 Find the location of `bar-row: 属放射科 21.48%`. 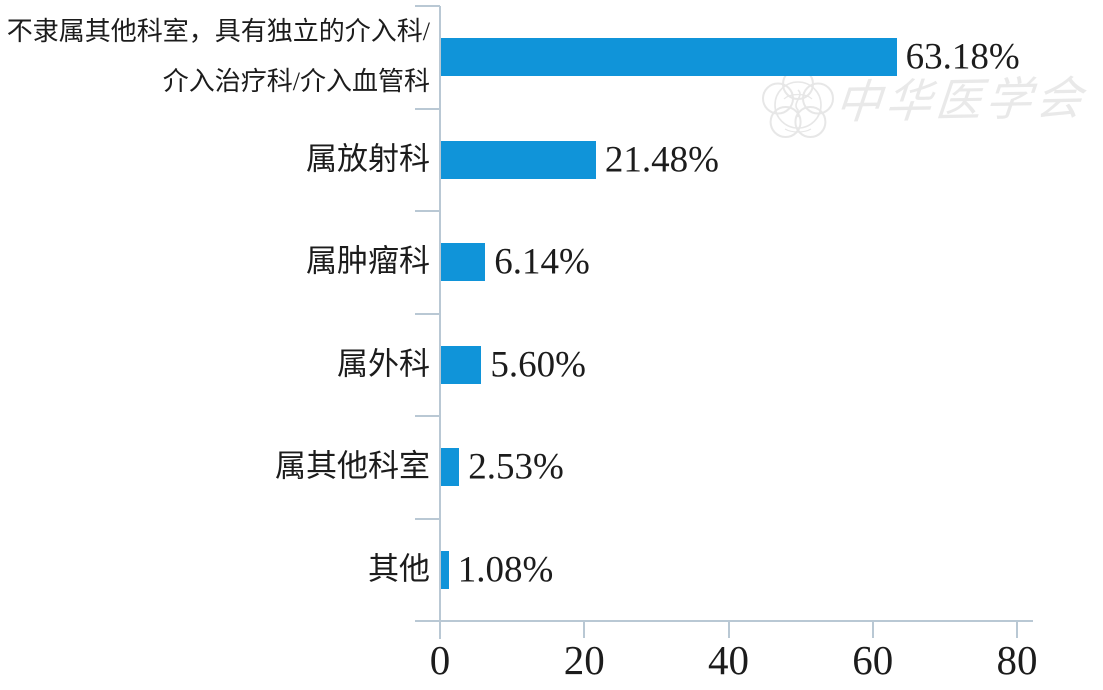

bar-row: 属放射科 21.48% is located at coordinates (551, 160).